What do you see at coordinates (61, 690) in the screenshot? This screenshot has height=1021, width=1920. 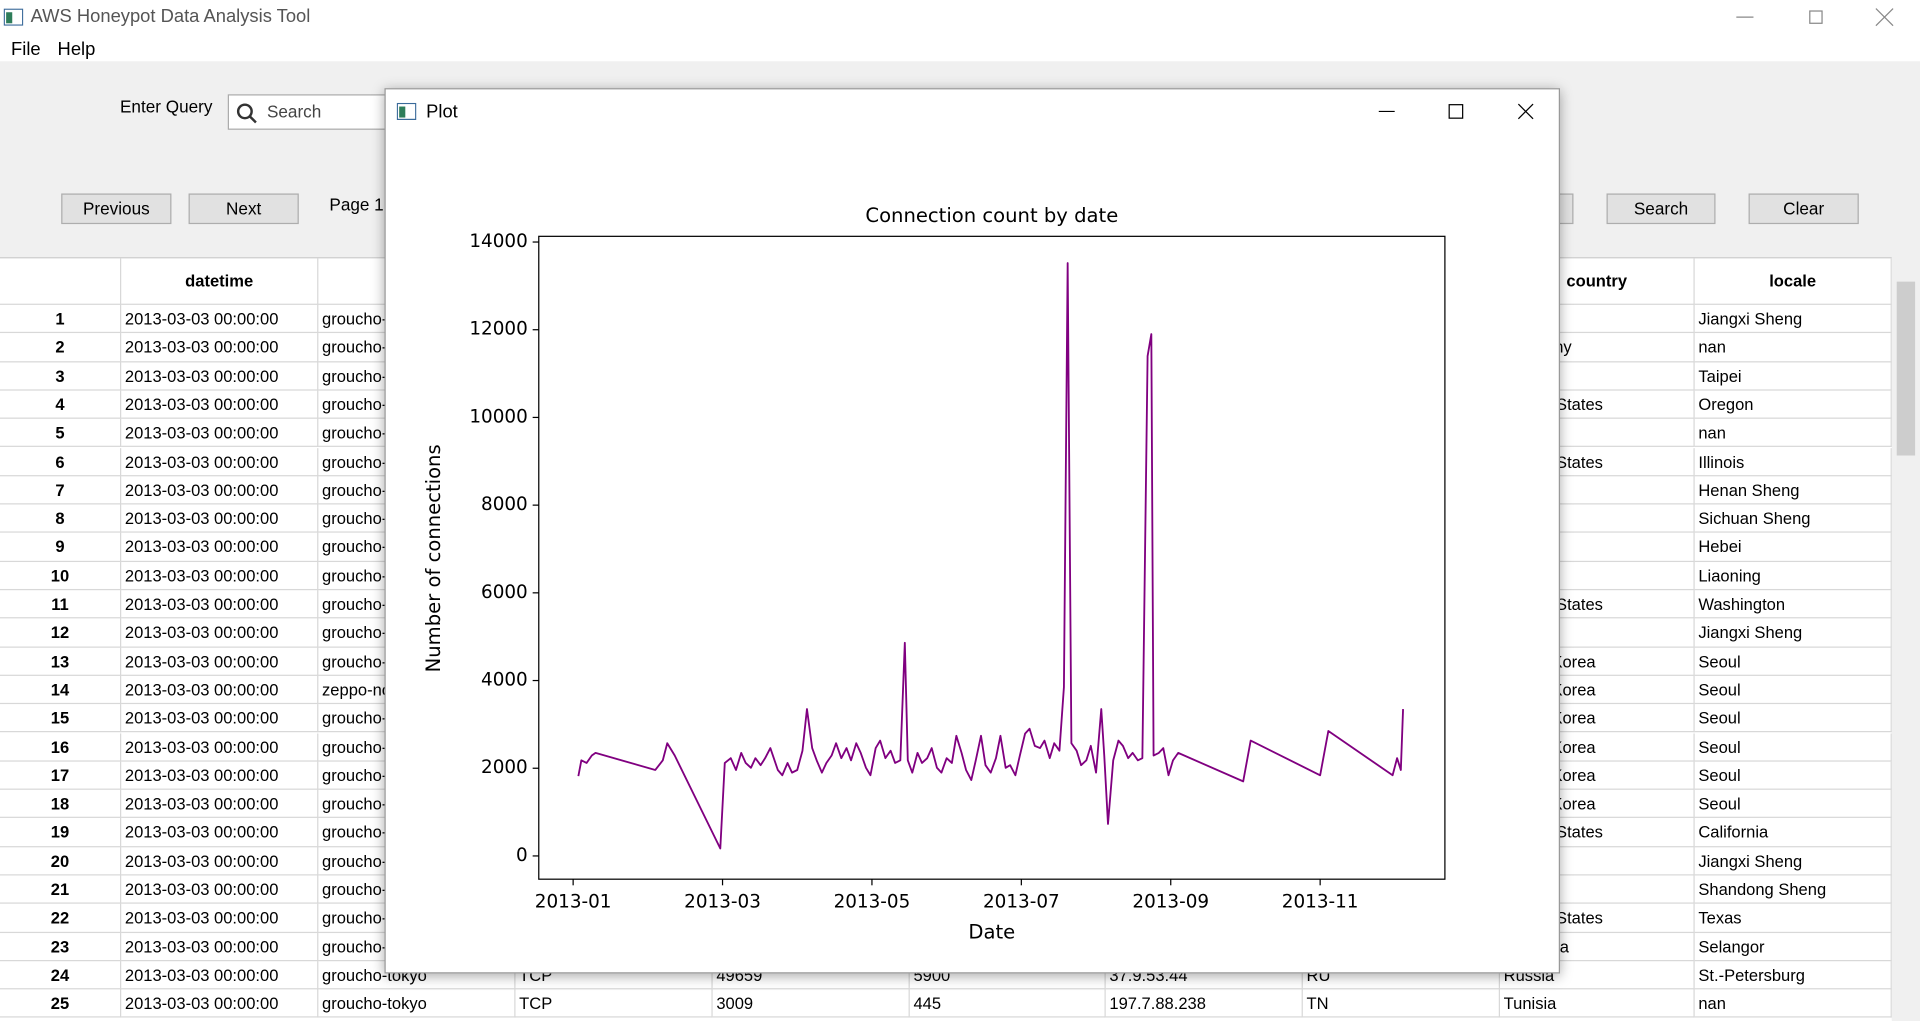 I see `row-header: 14` at bounding box center [61, 690].